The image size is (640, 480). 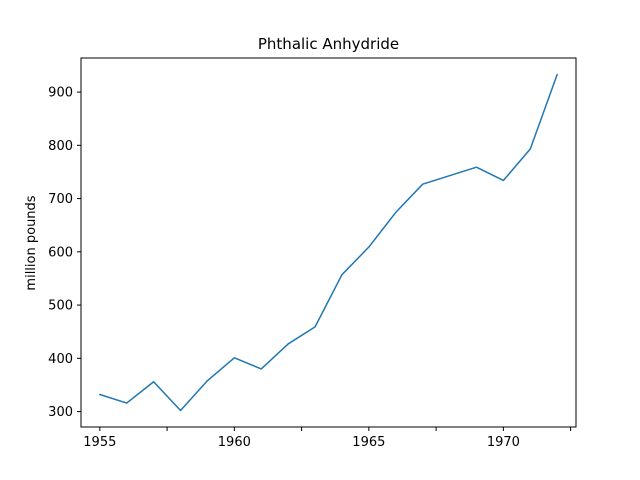 I want to click on y-tick-label-900: 900, so click(x=60, y=93).